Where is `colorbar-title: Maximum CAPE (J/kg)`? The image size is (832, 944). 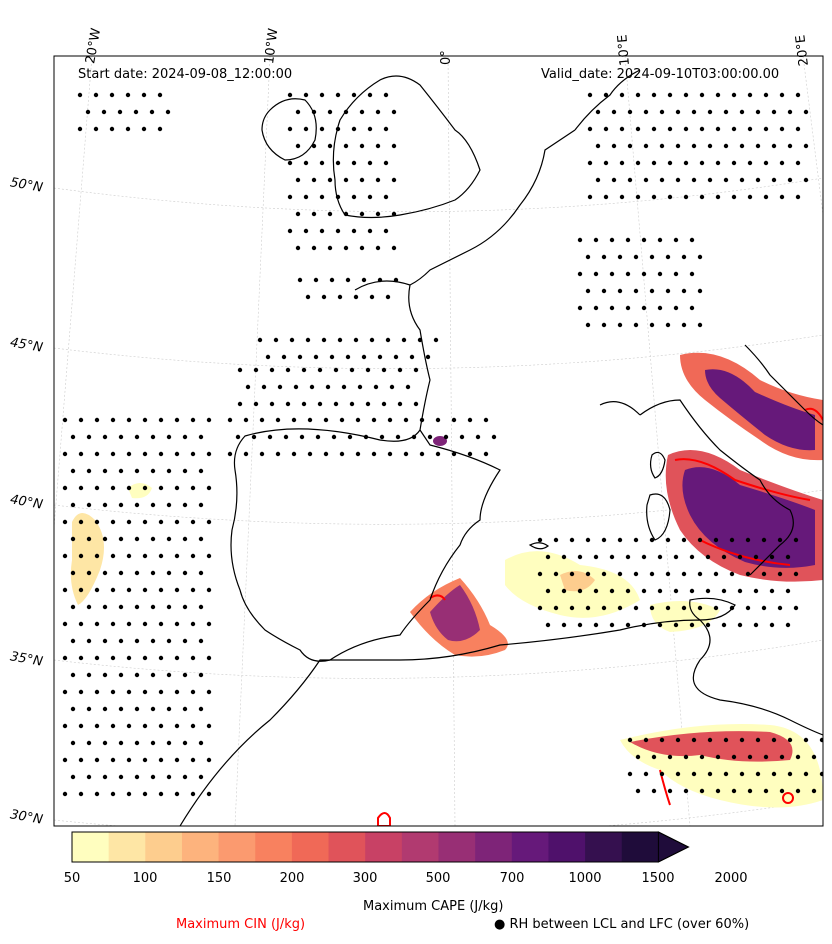 colorbar-title: Maximum CAPE (J/kg) is located at coordinates (433, 906).